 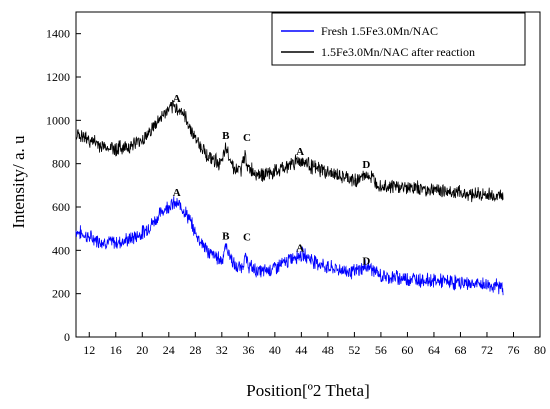 I want to click on x-tick-label: 28, so click(x=195, y=350).